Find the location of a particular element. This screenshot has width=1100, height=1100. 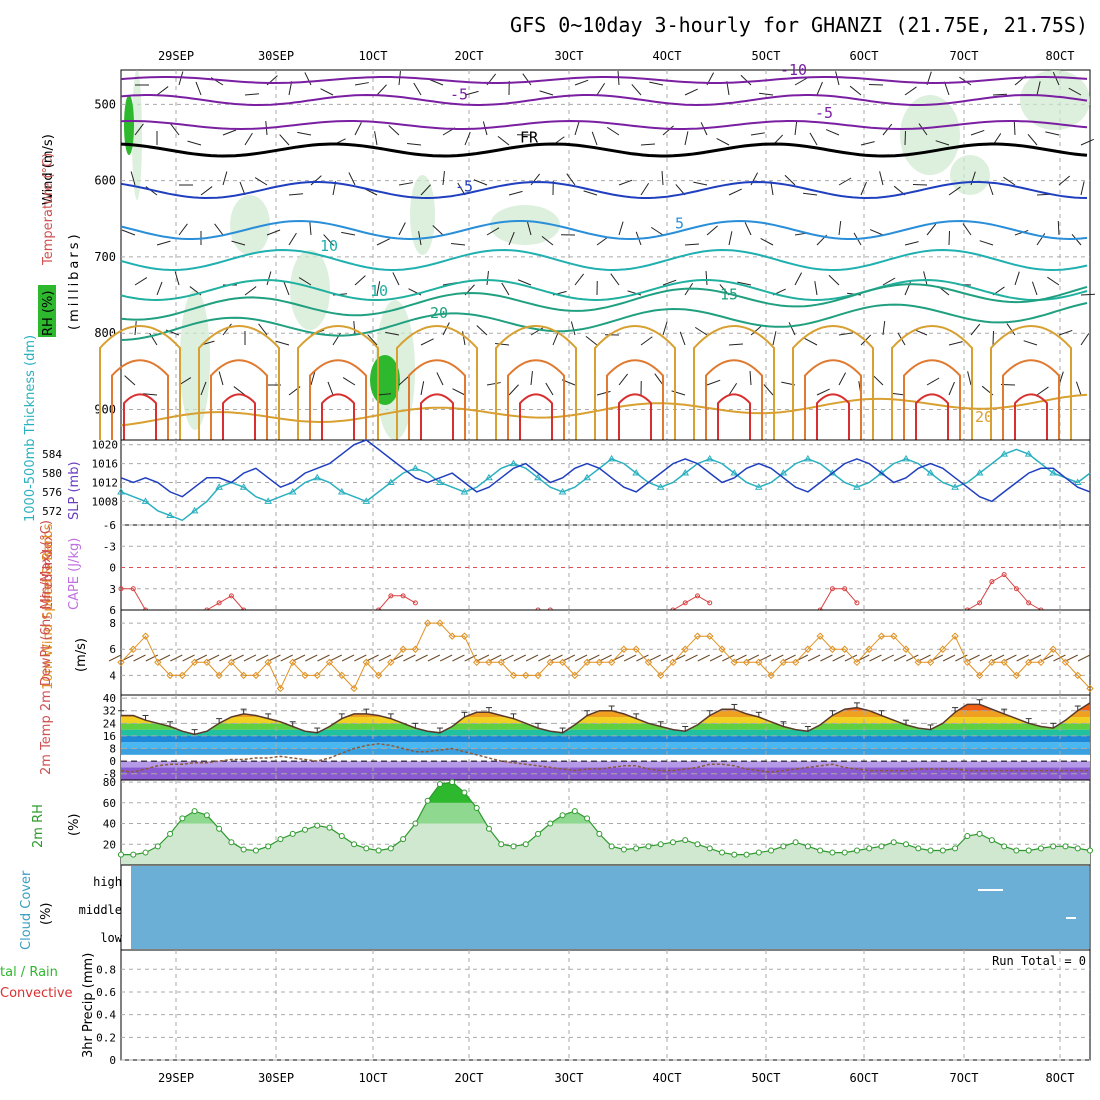

slp-tick-1012: 1012 is located at coordinates (105, 483).